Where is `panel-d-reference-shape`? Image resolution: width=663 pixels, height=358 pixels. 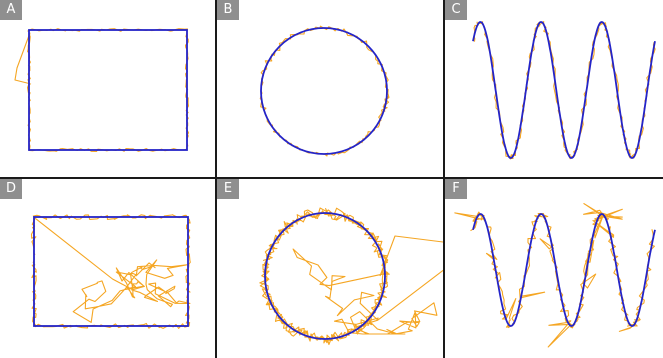
panel-d-reference-shape is located at coordinates (111, 271).